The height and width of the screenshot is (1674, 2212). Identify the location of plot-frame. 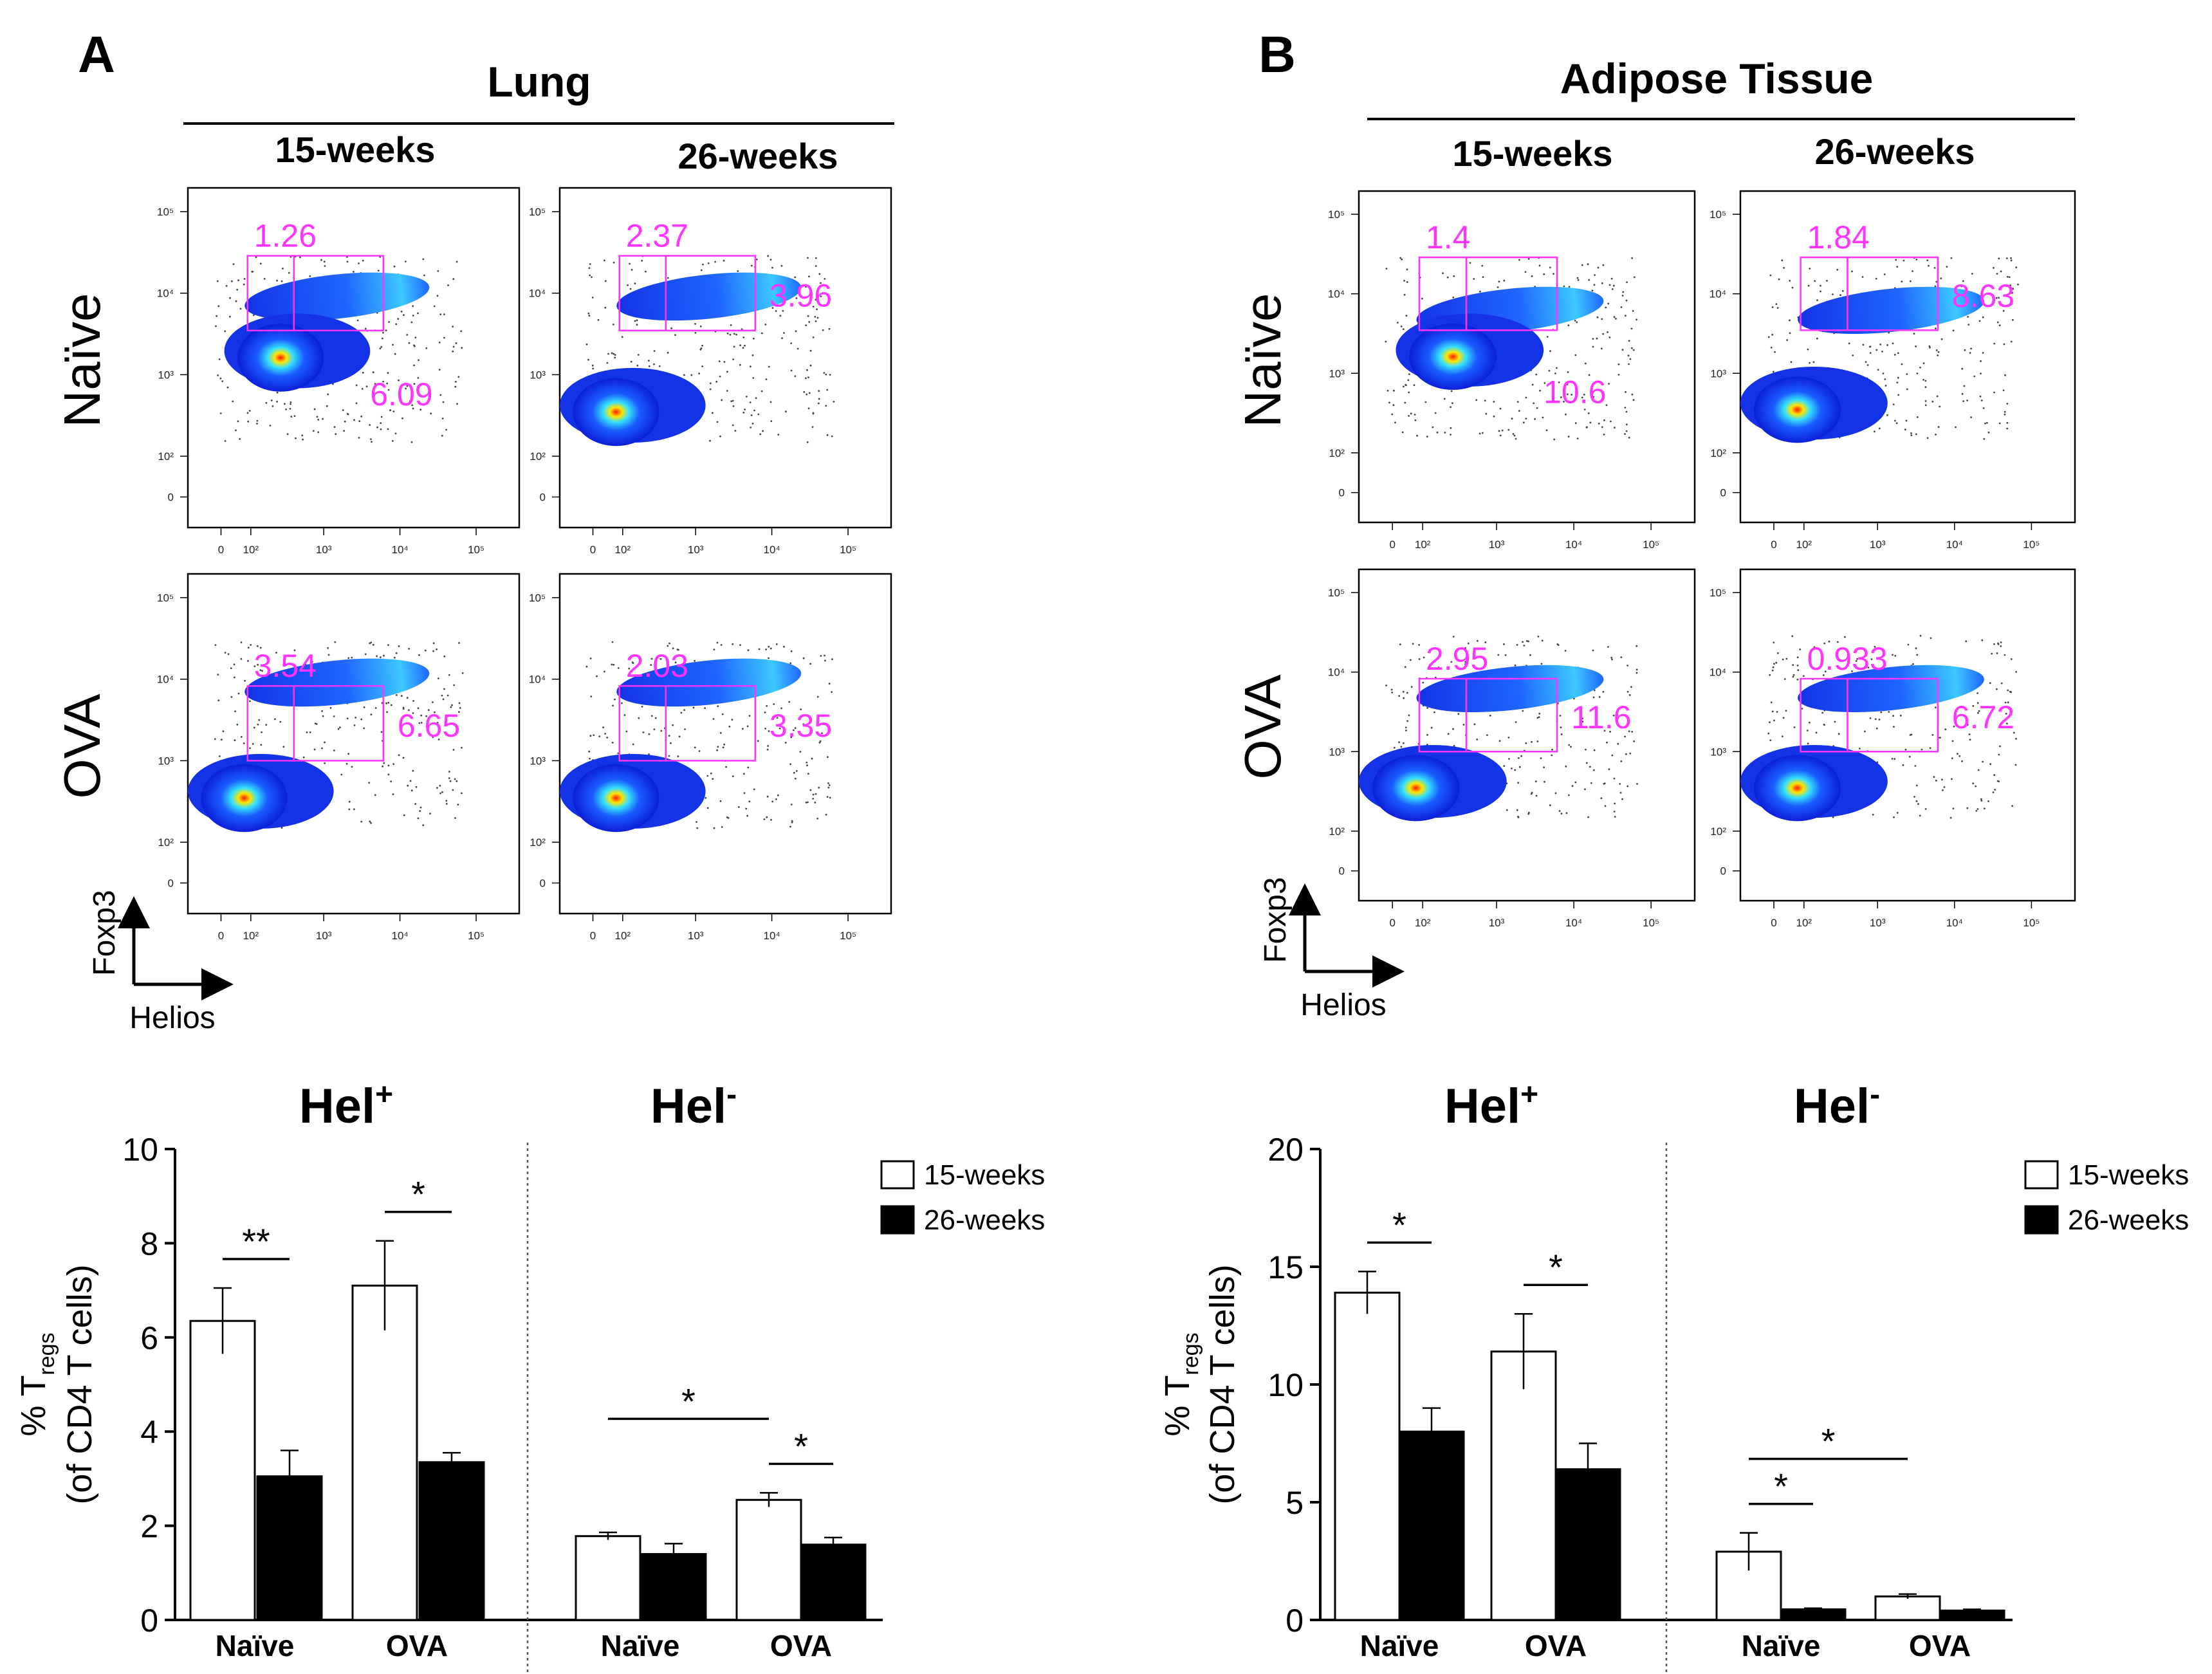
(725, 744).